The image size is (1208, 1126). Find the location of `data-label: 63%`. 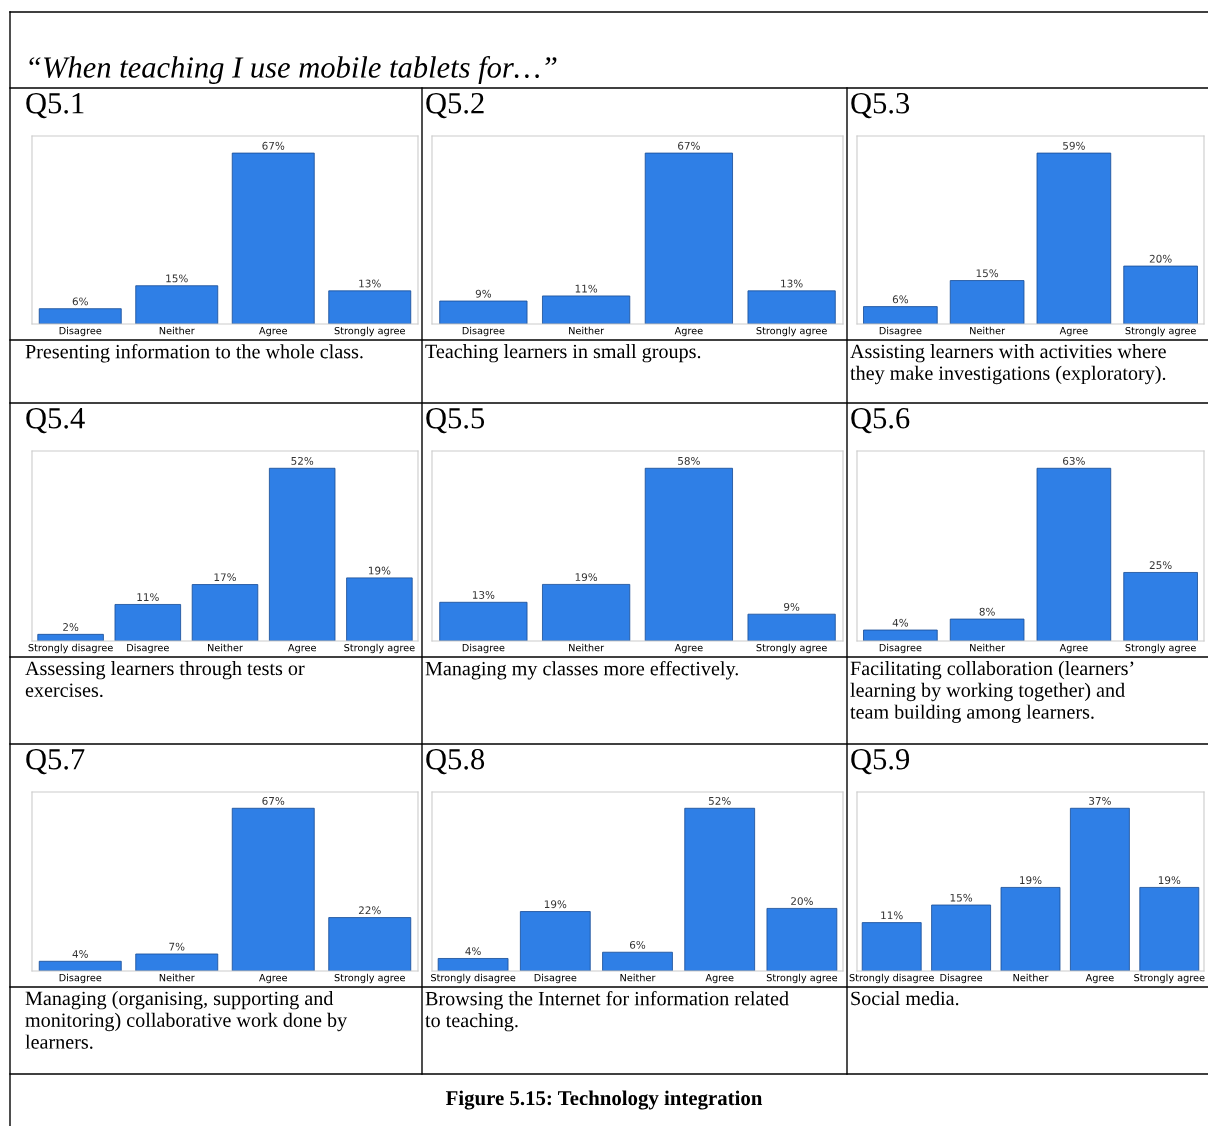

data-label: 63% is located at coordinates (1074, 460).